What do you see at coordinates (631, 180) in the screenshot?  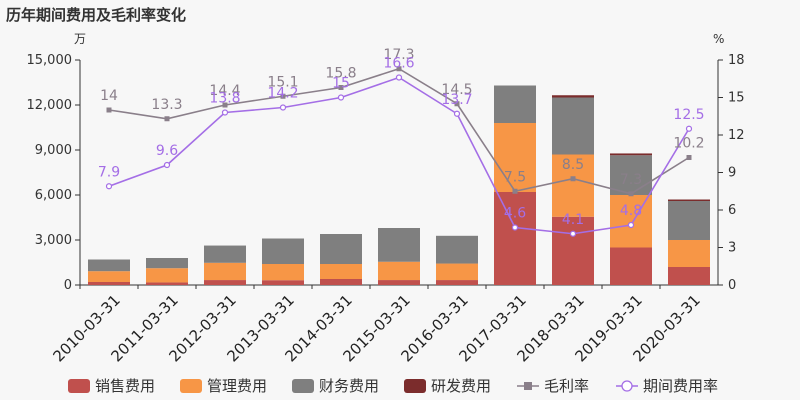 I see `data-label: 7.3` at bounding box center [631, 180].